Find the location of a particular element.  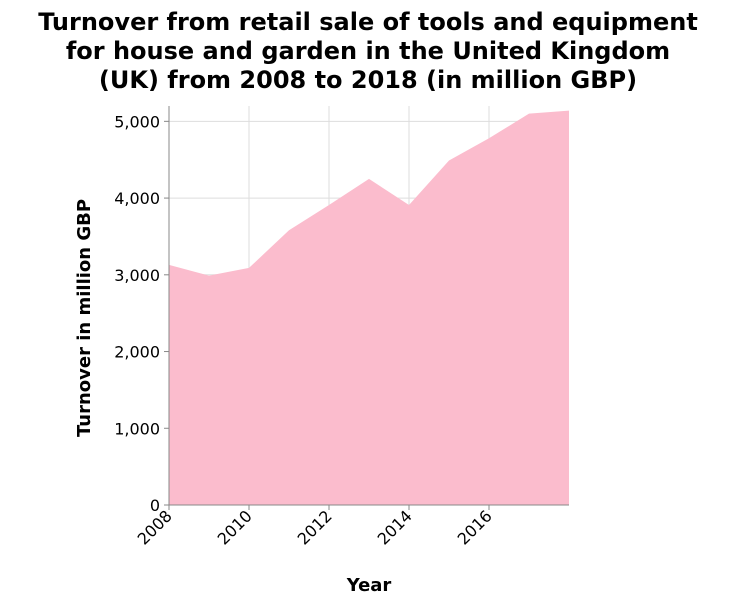

x-tick-label: 2008 is located at coordinates (155, 527).